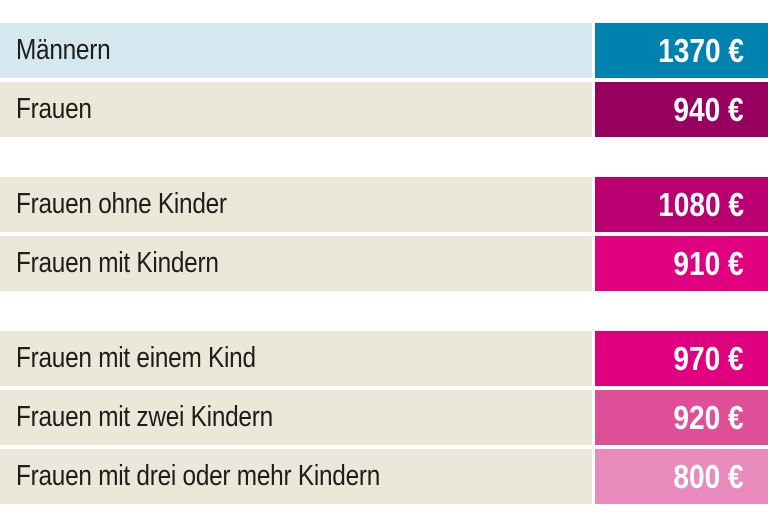 The height and width of the screenshot is (512, 768). What do you see at coordinates (63, 50) in the screenshot?
I see `row-label: Männern` at bounding box center [63, 50].